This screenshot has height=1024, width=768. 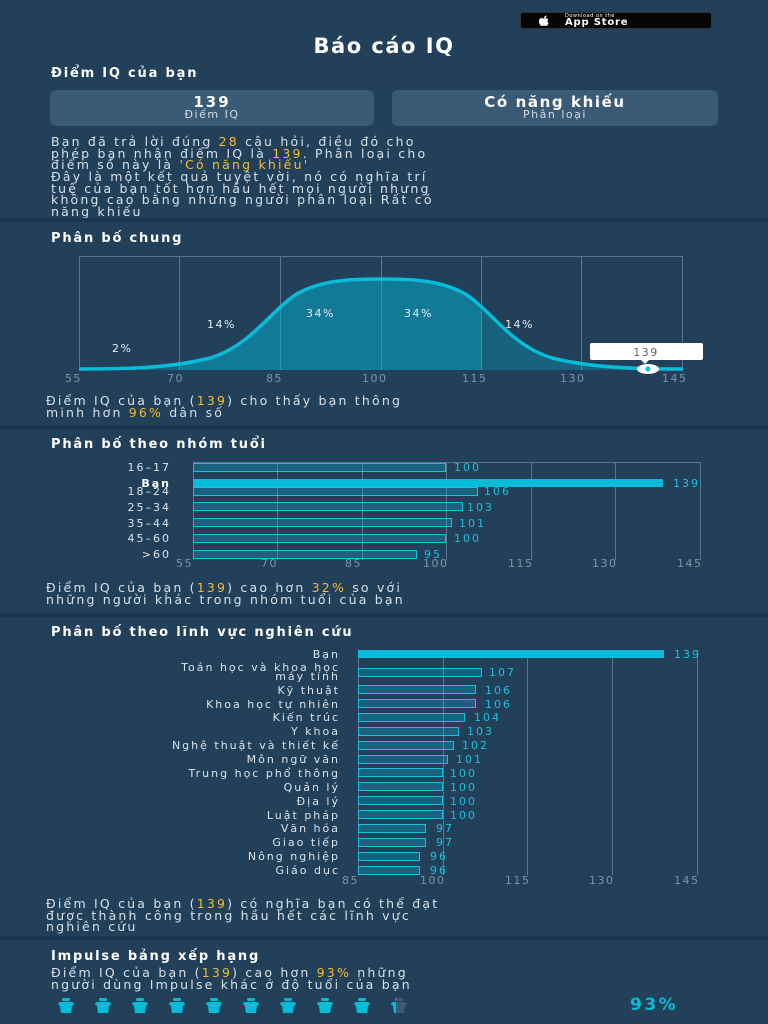 I want to click on population-percent: 96%, so click(x=146, y=412).